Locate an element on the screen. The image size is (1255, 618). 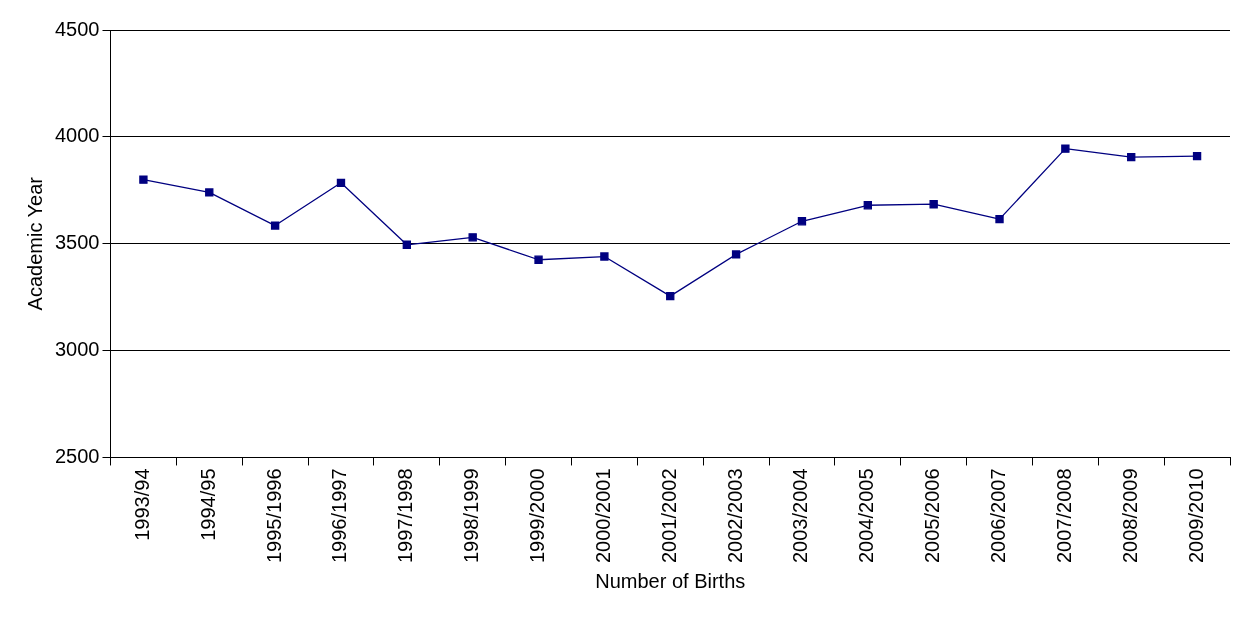
y-tick-label: 4000 is located at coordinates (77, 135).